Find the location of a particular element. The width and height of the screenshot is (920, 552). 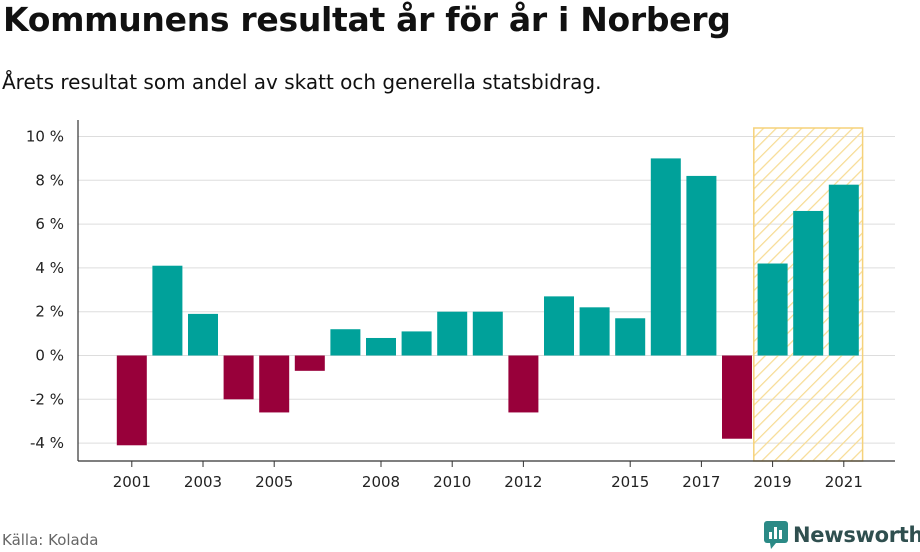

bar-2021 is located at coordinates (843, 270).